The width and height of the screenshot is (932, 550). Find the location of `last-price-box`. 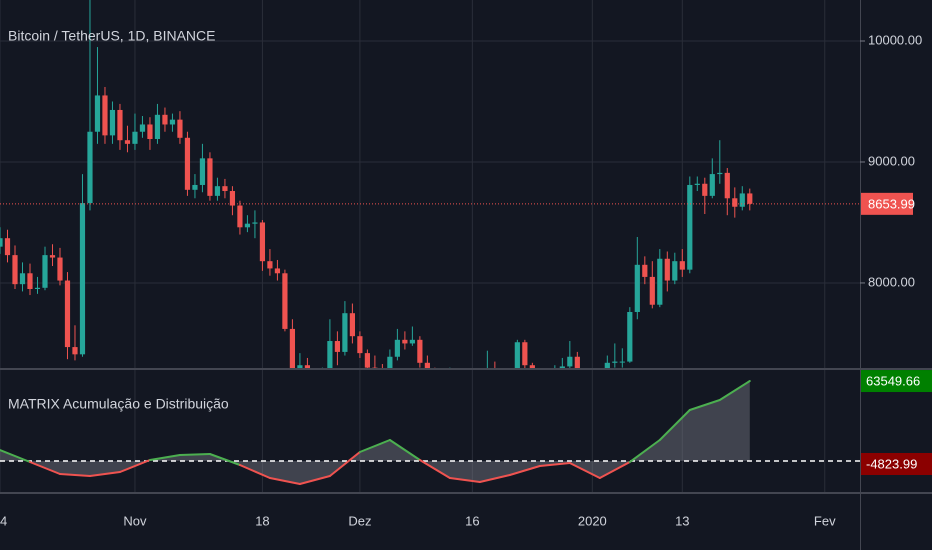

last-price-box is located at coordinates (887, 203).